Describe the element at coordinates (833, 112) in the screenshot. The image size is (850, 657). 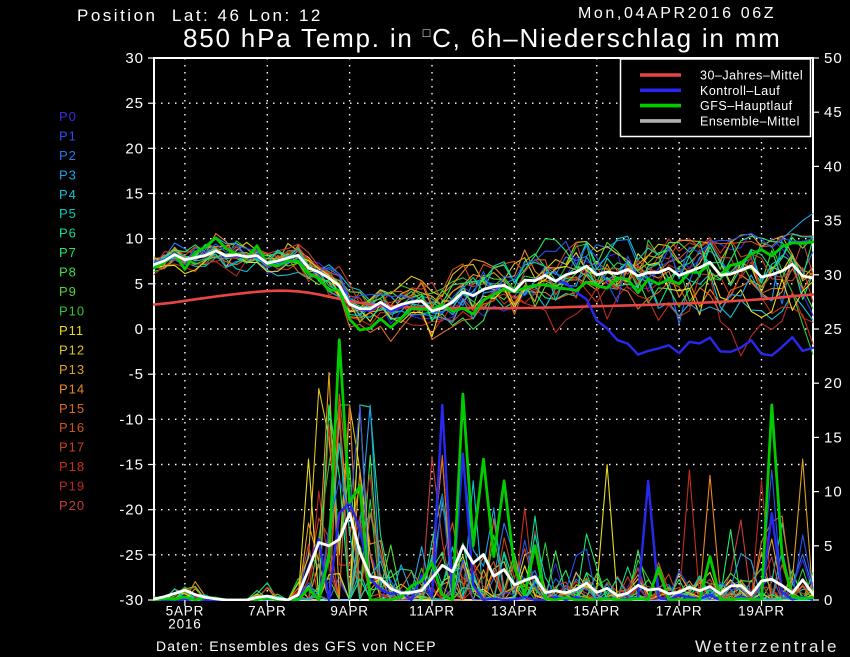
I see `svg-text: 45` at that location.